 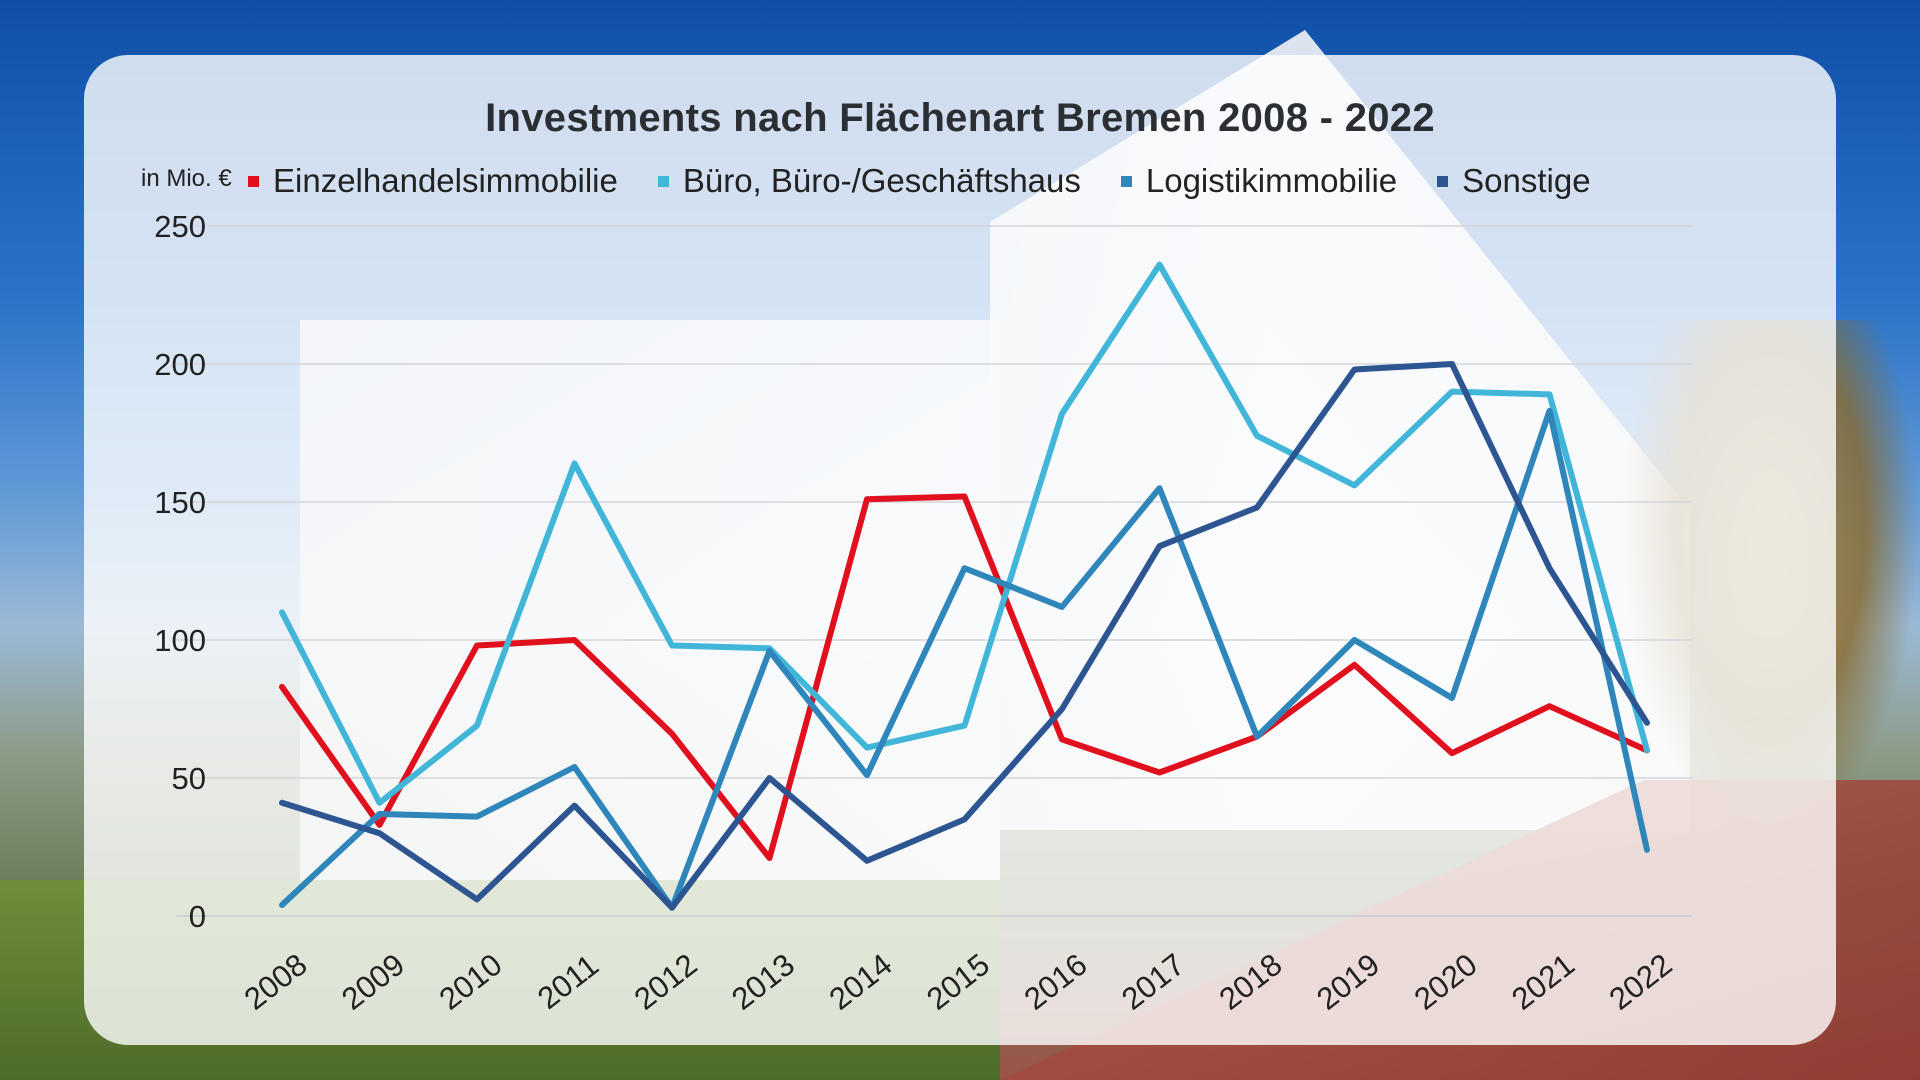 I want to click on x-tick-label-2008: 2008, so click(x=276, y=982).